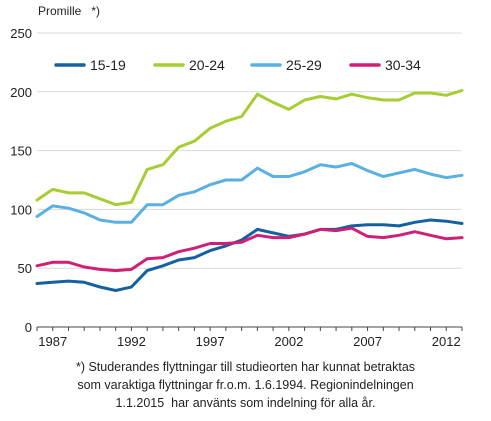 The height and width of the screenshot is (421, 491). Describe the element at coordinates (131, 341) in the screenshot. I see `x-tick-label-1992: 1992` at that location.